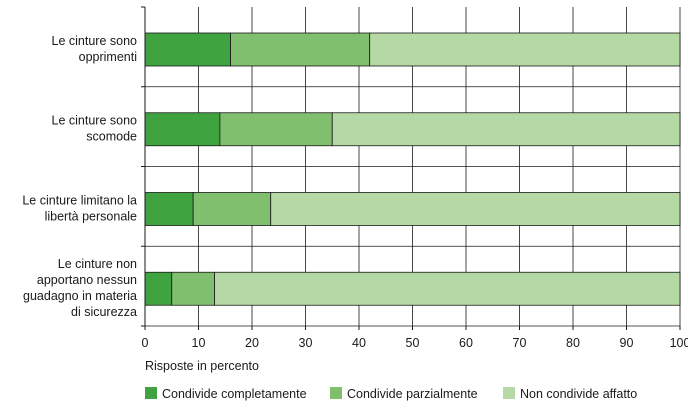 Image resolution: width=688 pixels, height=406 pixels. I want to click on legend-label: Condivide parzialmente, so click(412, 394).